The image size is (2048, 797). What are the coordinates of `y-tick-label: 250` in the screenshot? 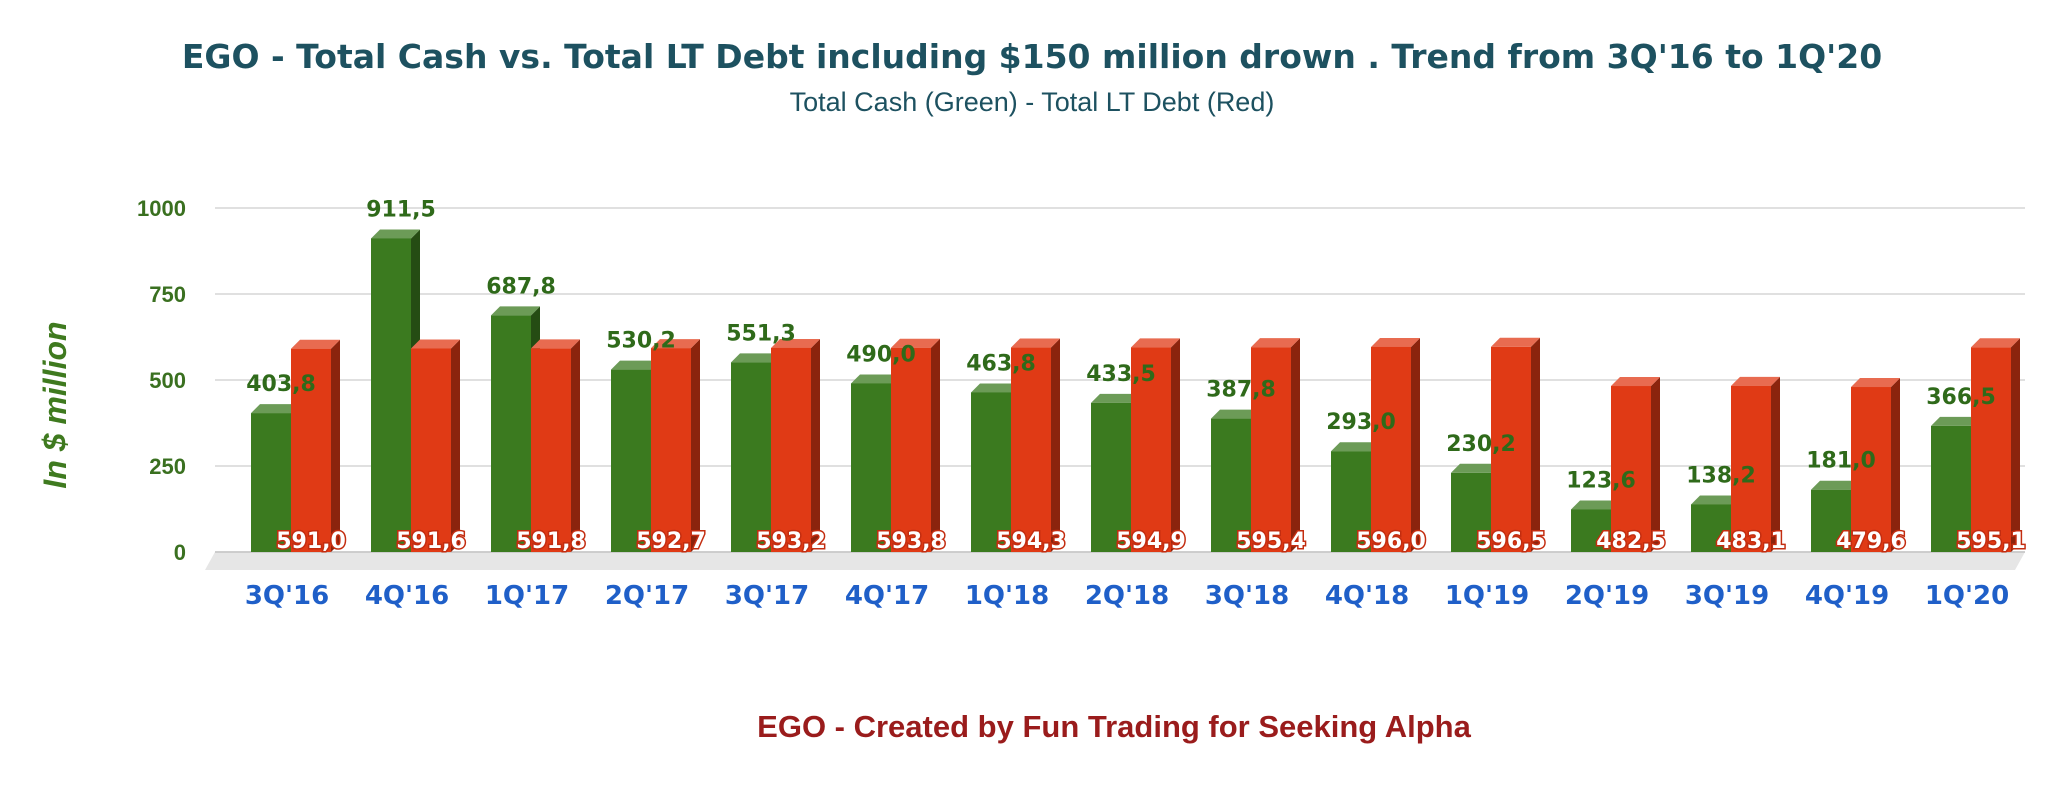 It's located at (167, 466).